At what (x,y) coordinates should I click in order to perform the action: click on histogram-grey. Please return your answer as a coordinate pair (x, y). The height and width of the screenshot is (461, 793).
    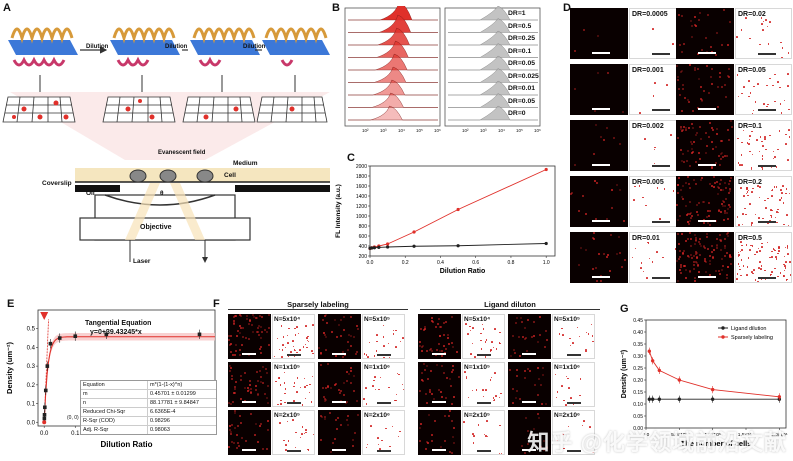
    Looking at the image, I should click on (493, 75).